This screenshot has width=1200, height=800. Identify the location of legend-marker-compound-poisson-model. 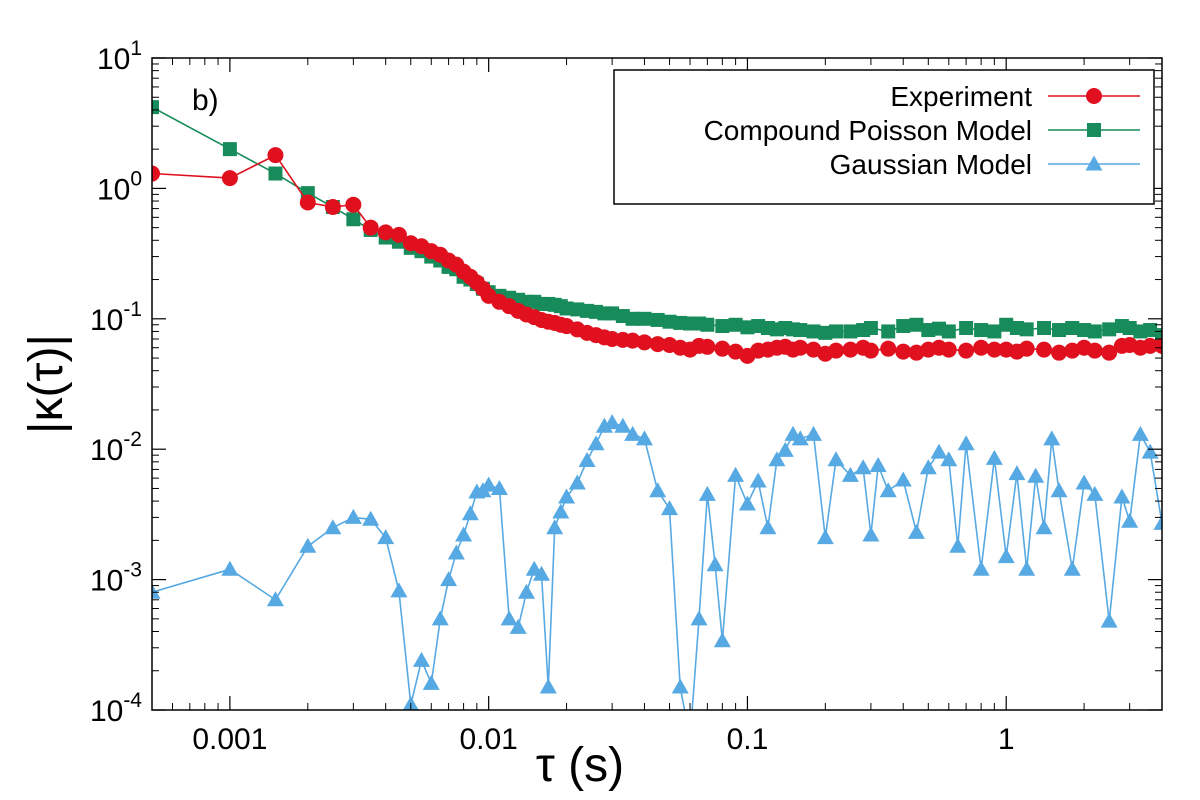
(1094, 130).